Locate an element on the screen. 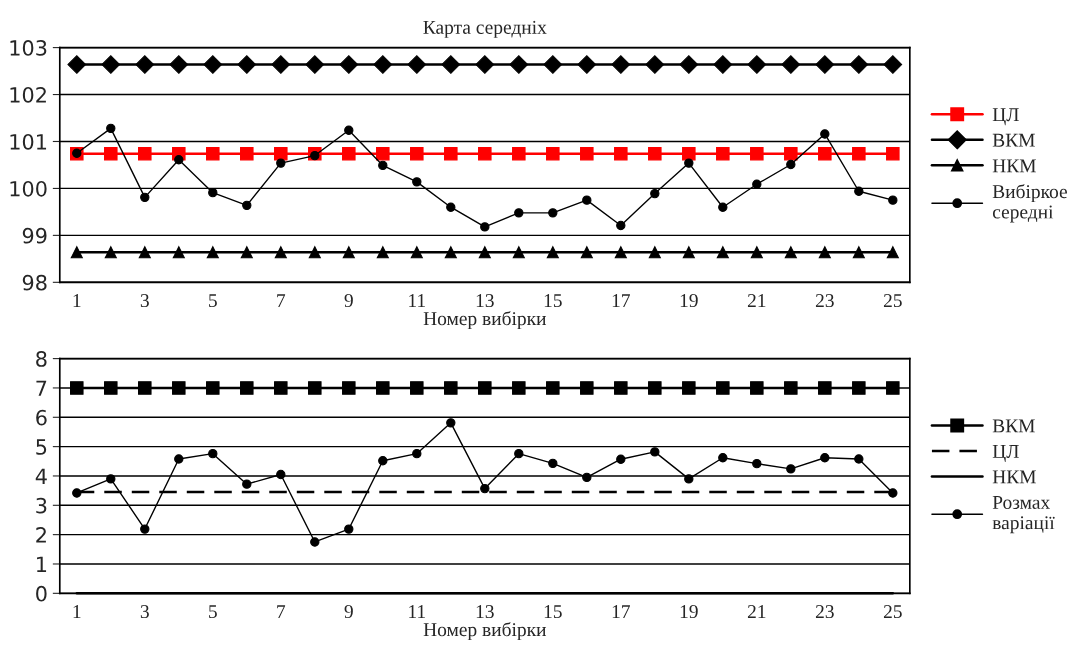 The height and width of the screenshot is (652, 1087). y-tick-label: 5 is located at coordinates (41, 447).